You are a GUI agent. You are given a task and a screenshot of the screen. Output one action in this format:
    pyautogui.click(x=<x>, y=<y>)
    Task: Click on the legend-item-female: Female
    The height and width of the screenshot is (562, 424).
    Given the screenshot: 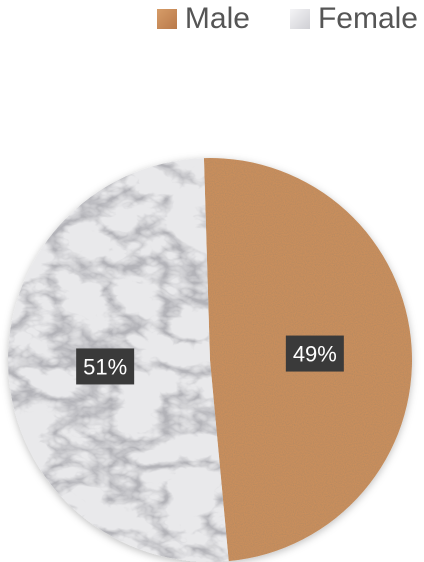 What is the action you would take?
    pyautogui.click(x=353, y=19)
    